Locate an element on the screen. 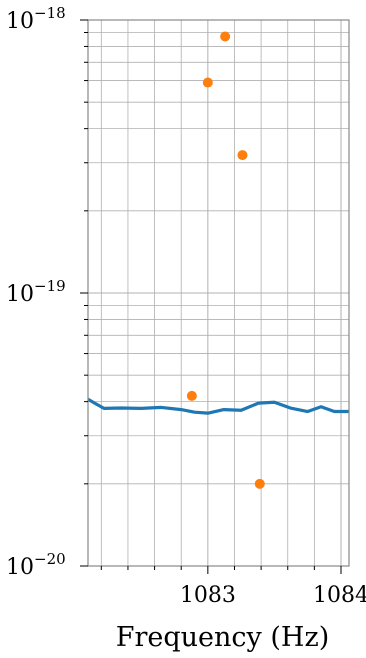 This screenshot has height=658, width=366. x-tick-label: 1083 is located at coordinates (208, 595).